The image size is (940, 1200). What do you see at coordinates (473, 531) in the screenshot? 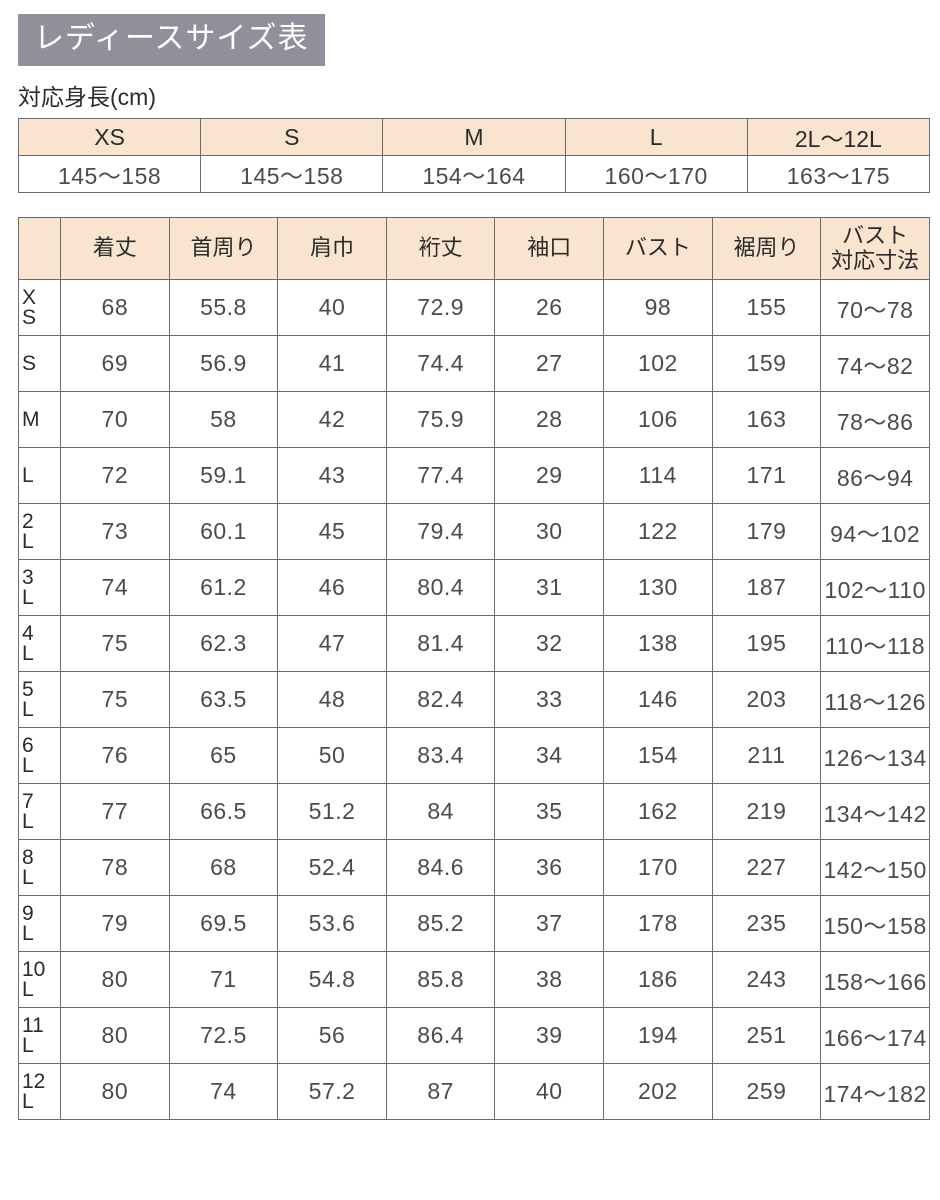
I see `table-row: 2 L 73 60.1 45 79.4 30 122 179 94～102` at bounding box center [473, 531].